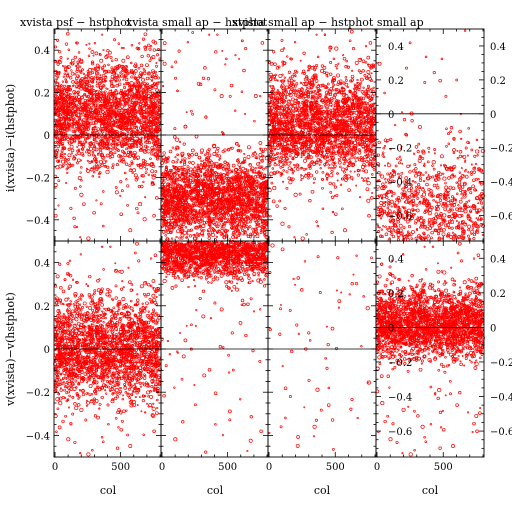 The height and width of the screenshot is (512, 512). What do you see at coordinates (214, 136) in the screenshot?
I see `panel-2-points` at bounding box center [214, 136].